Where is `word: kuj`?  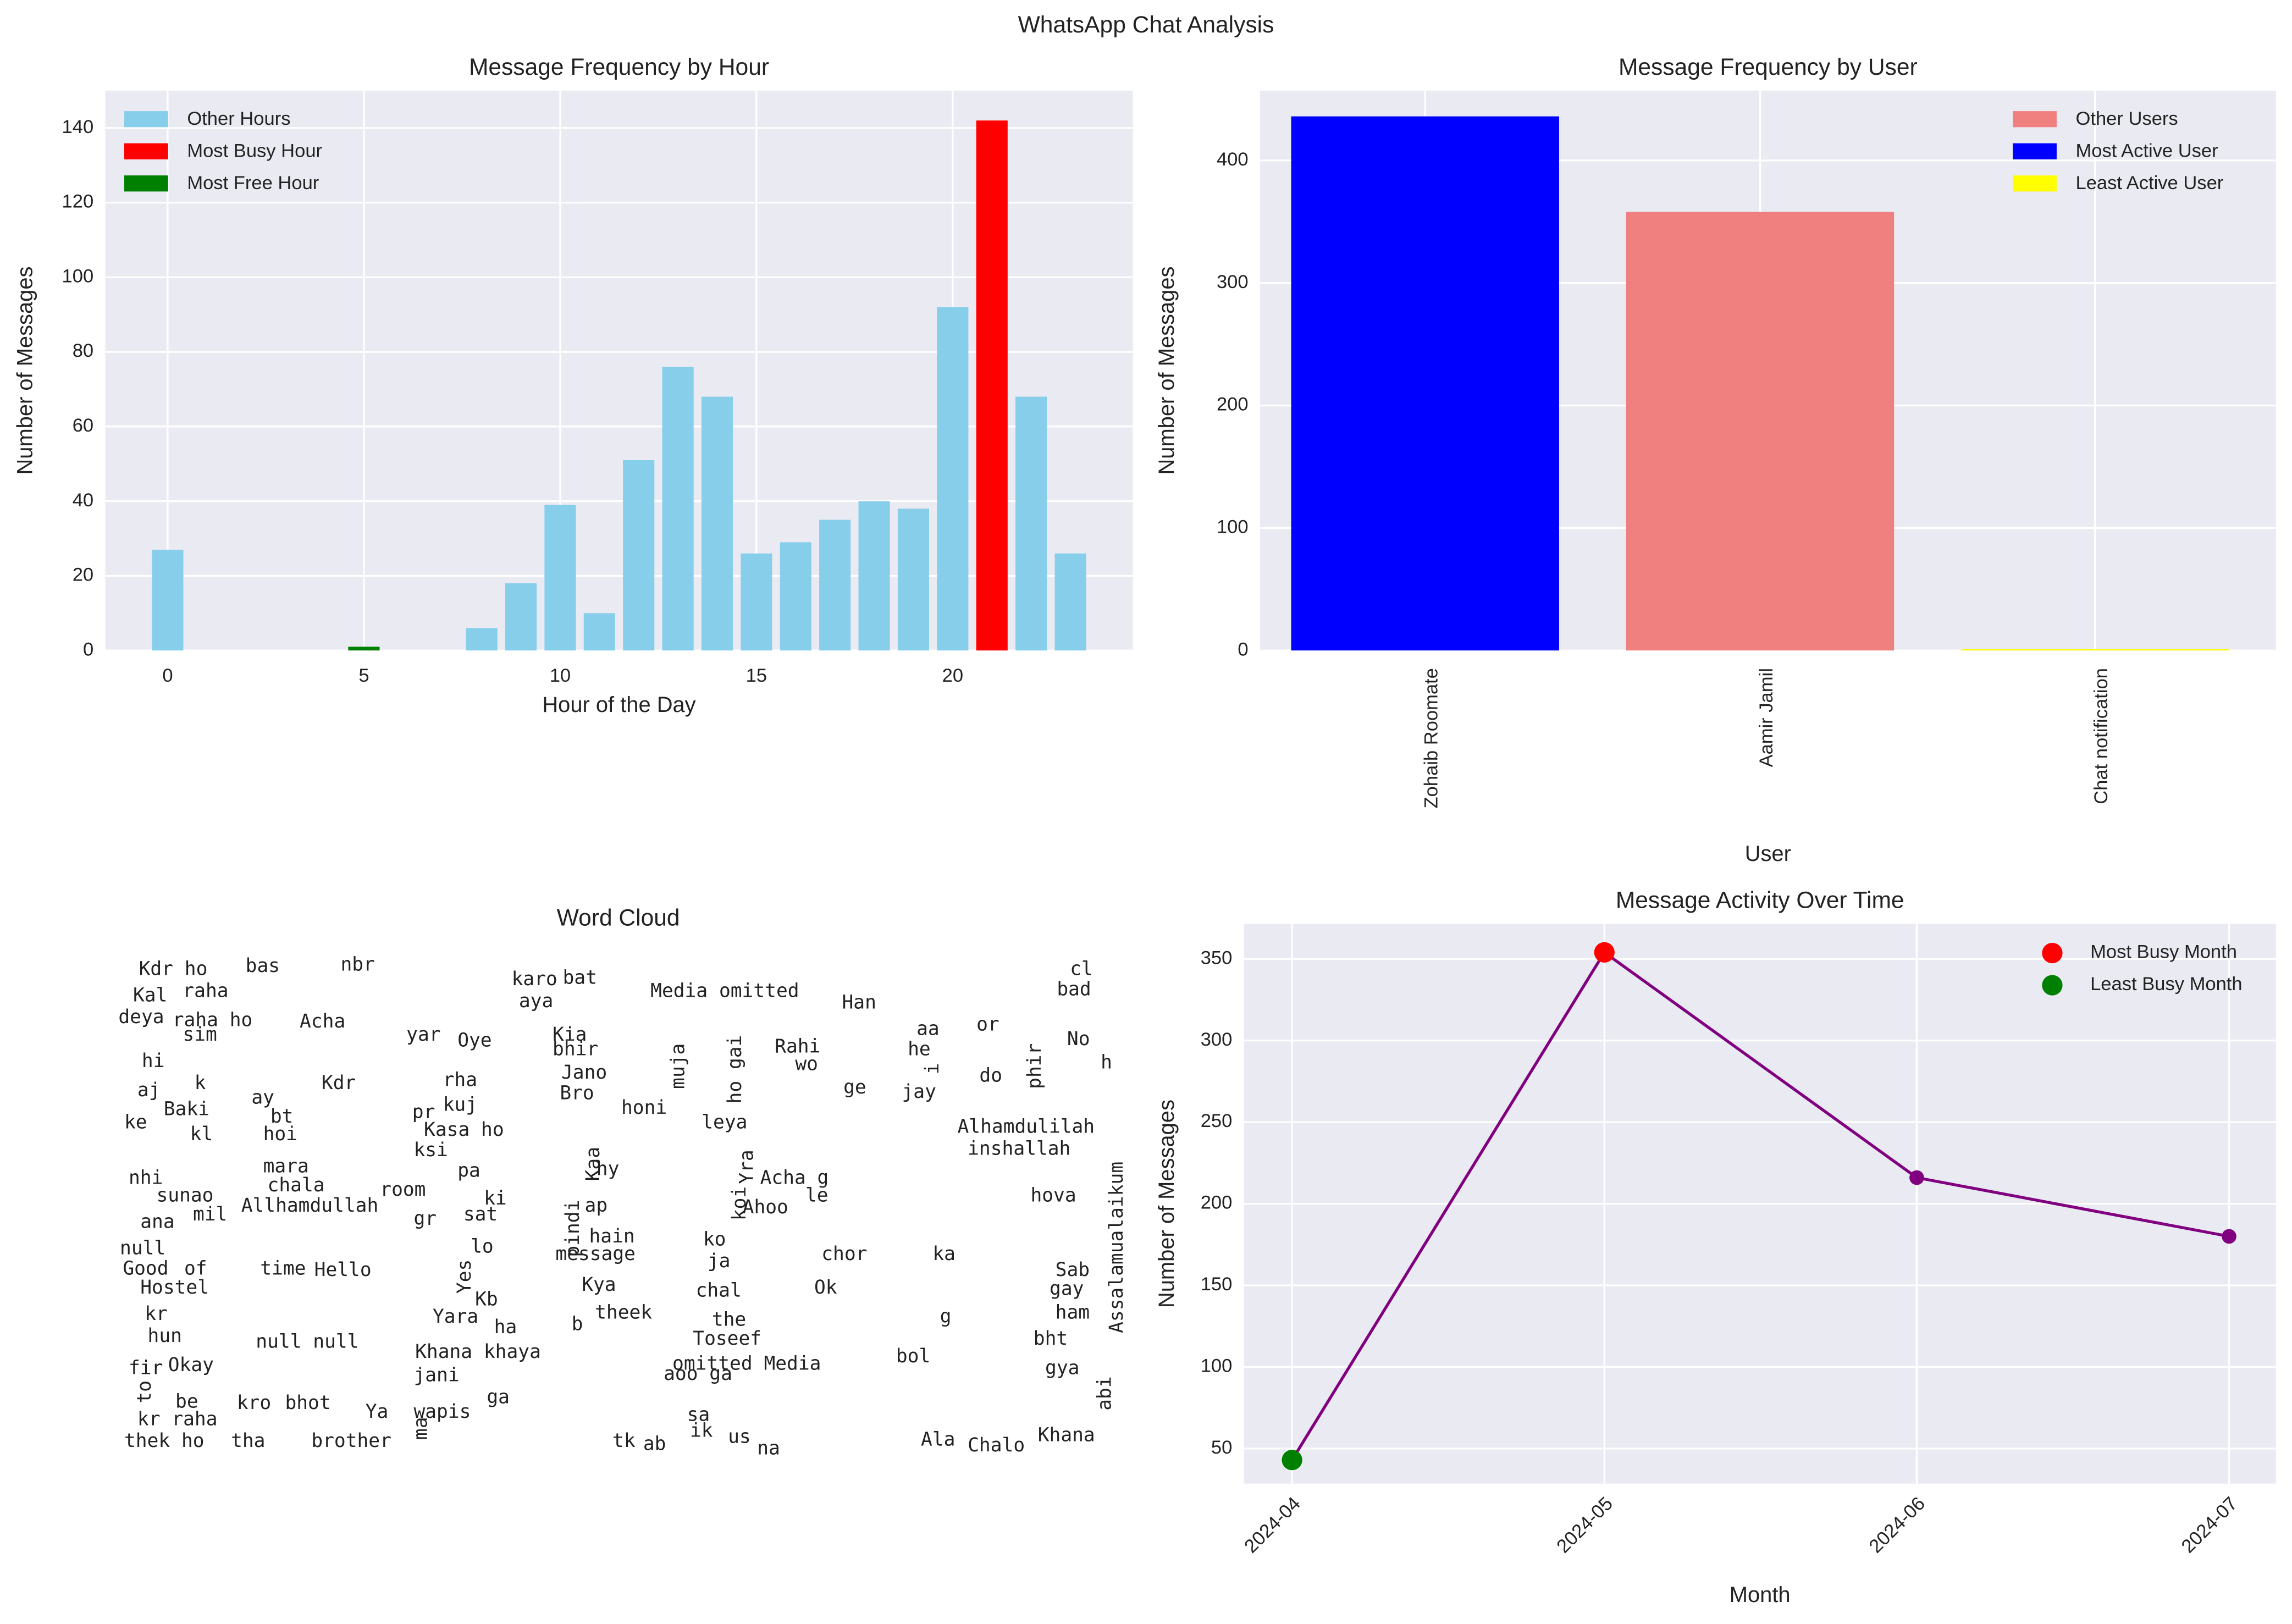
word: kuj is located at coordinates (460, 1105).